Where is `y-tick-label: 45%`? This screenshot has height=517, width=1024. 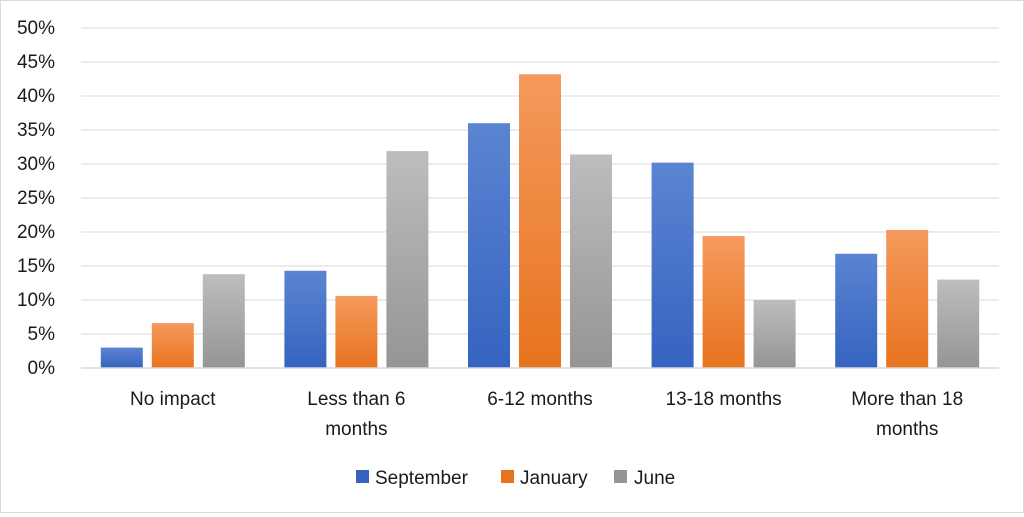 y-tick-label: 45% is located at coordinates (36, 62).